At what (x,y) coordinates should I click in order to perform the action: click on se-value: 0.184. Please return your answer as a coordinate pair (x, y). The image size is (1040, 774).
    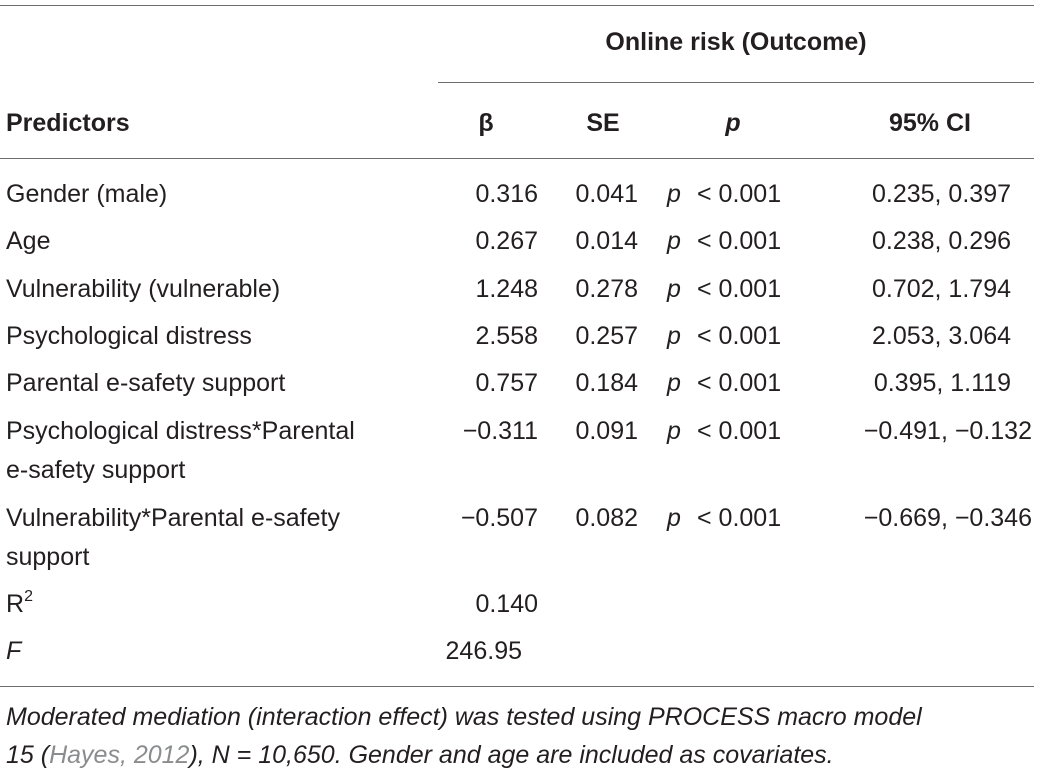
    Looking at the image, I should click on (606, 383).